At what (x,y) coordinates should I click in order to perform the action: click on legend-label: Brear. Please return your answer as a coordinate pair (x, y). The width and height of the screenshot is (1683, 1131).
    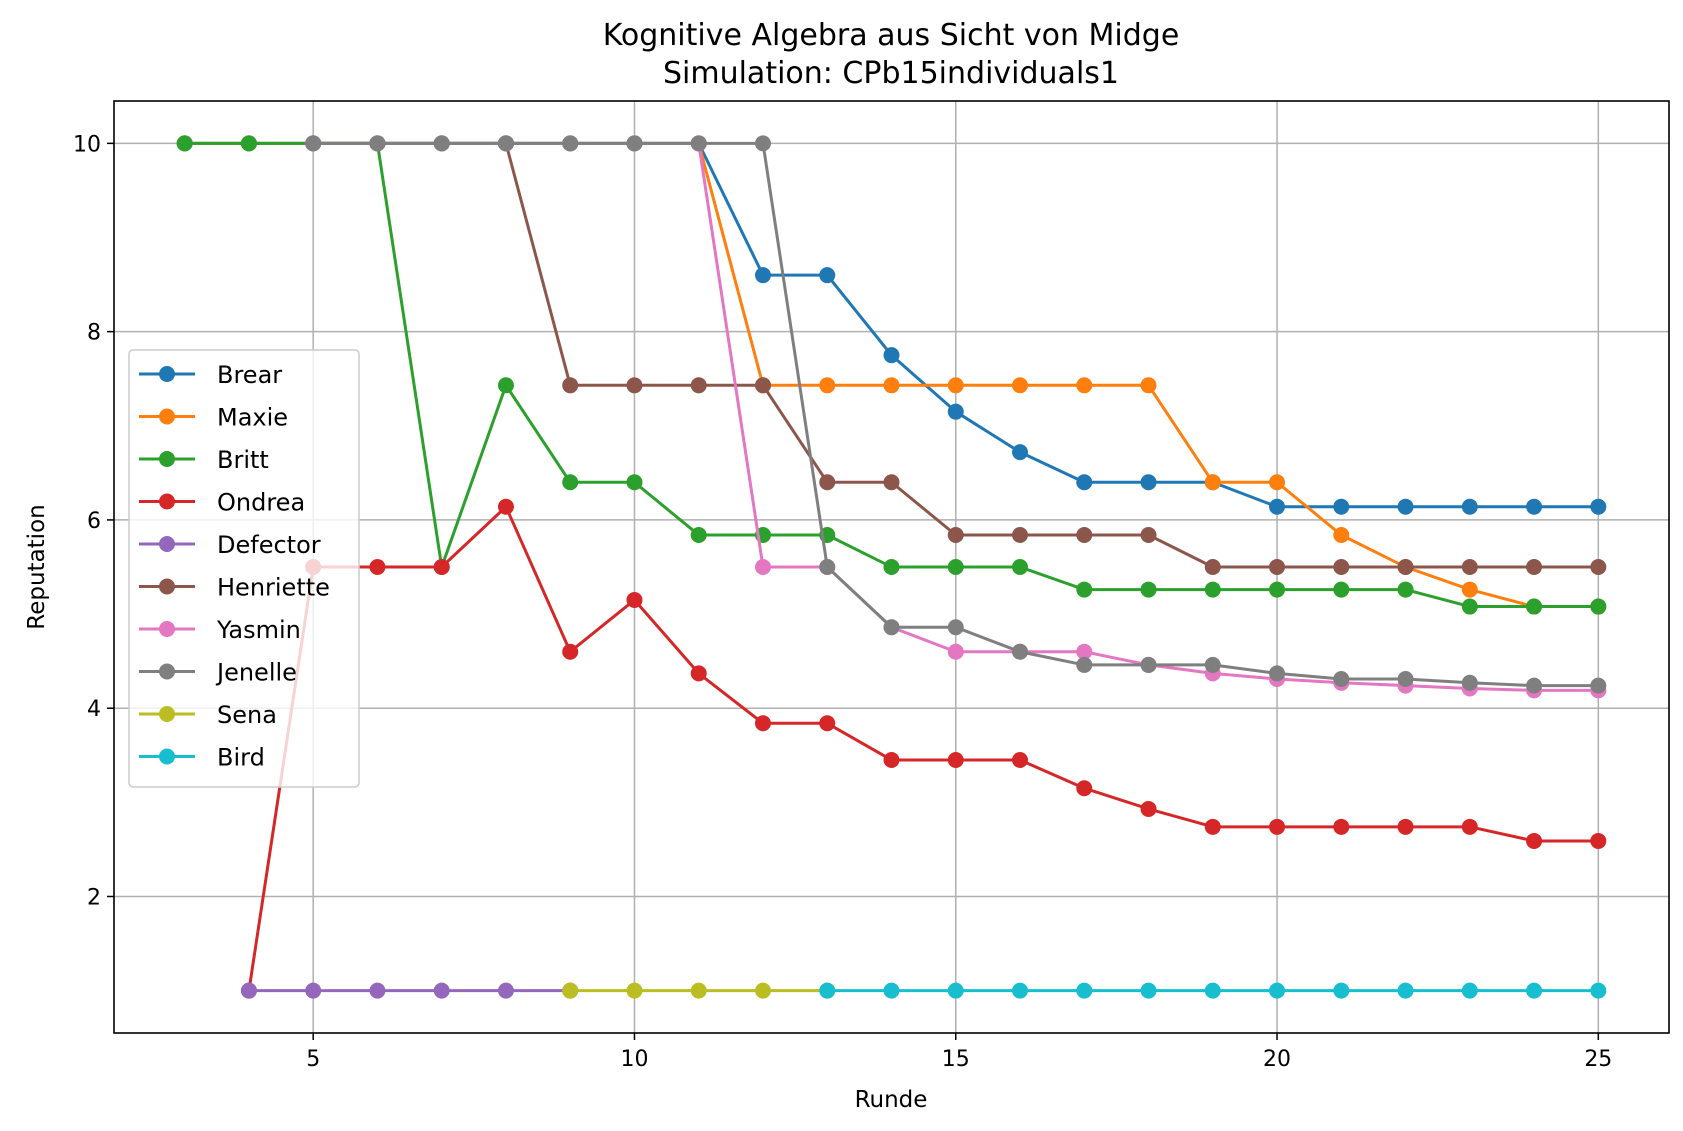
    Looking at the image, I should click on (249, 375).